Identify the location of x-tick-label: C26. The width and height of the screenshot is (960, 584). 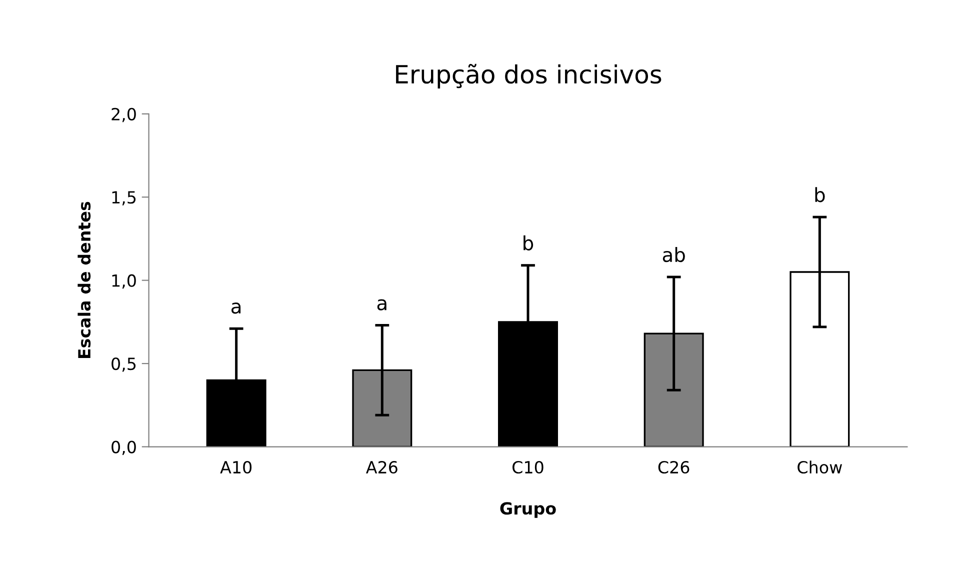
(674, 467).